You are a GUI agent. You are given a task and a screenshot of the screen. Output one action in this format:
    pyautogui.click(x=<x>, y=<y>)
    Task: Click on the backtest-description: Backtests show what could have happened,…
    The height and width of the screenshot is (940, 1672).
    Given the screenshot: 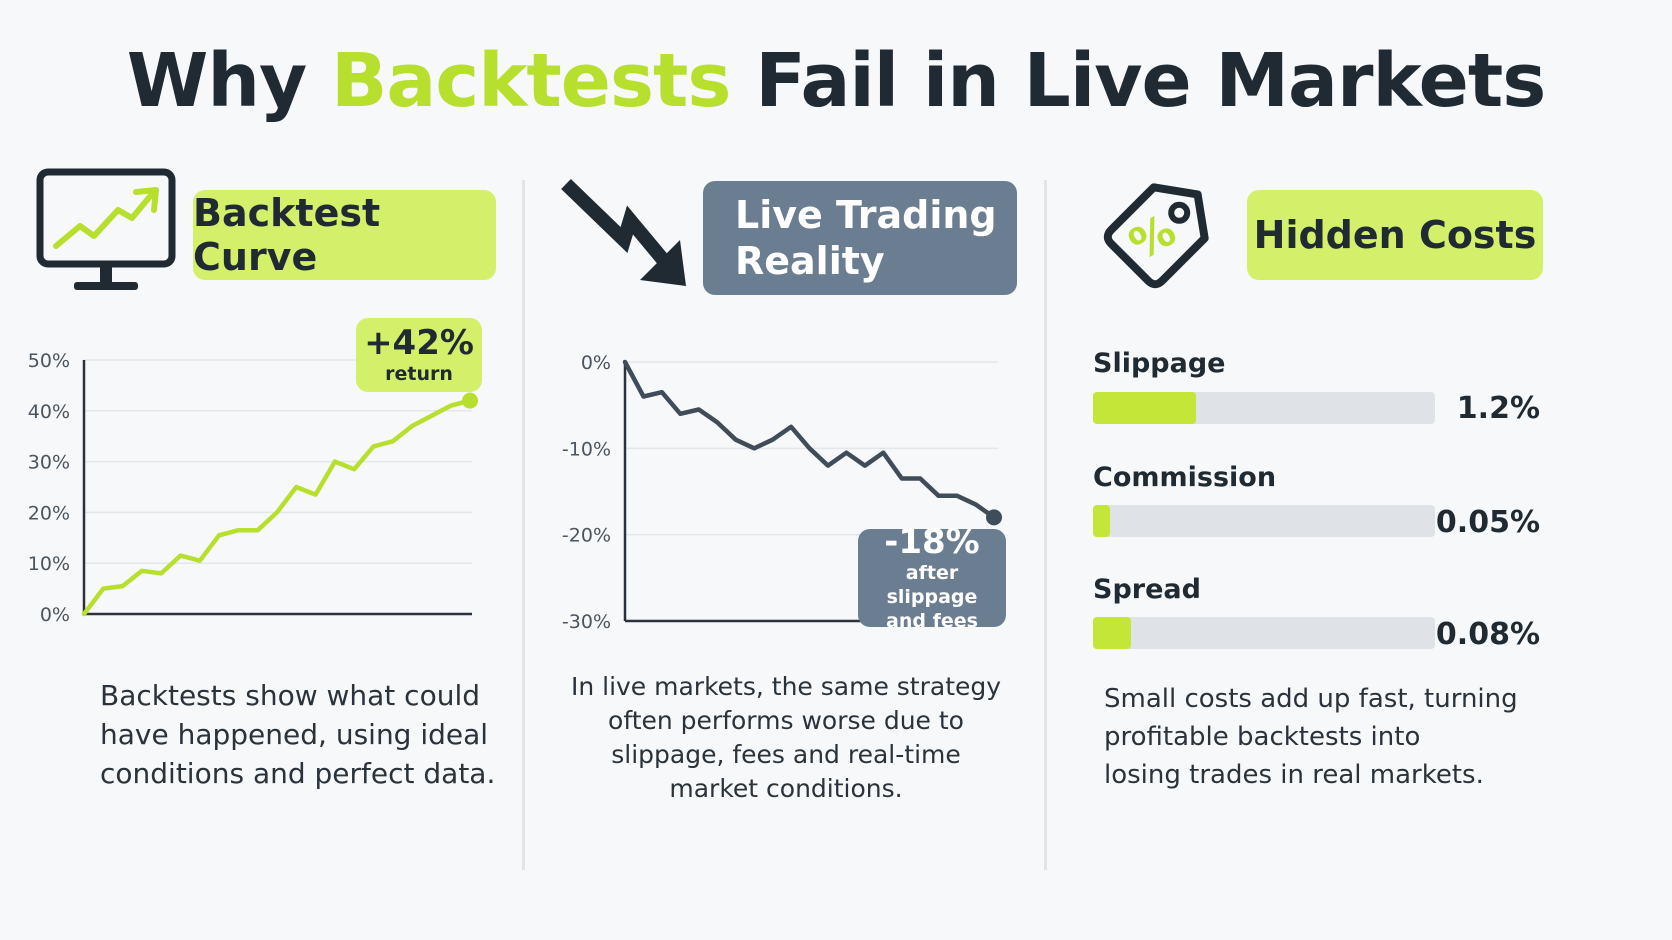 What is the action you would take?
    pyautogui.click(x=298, y=734)
    